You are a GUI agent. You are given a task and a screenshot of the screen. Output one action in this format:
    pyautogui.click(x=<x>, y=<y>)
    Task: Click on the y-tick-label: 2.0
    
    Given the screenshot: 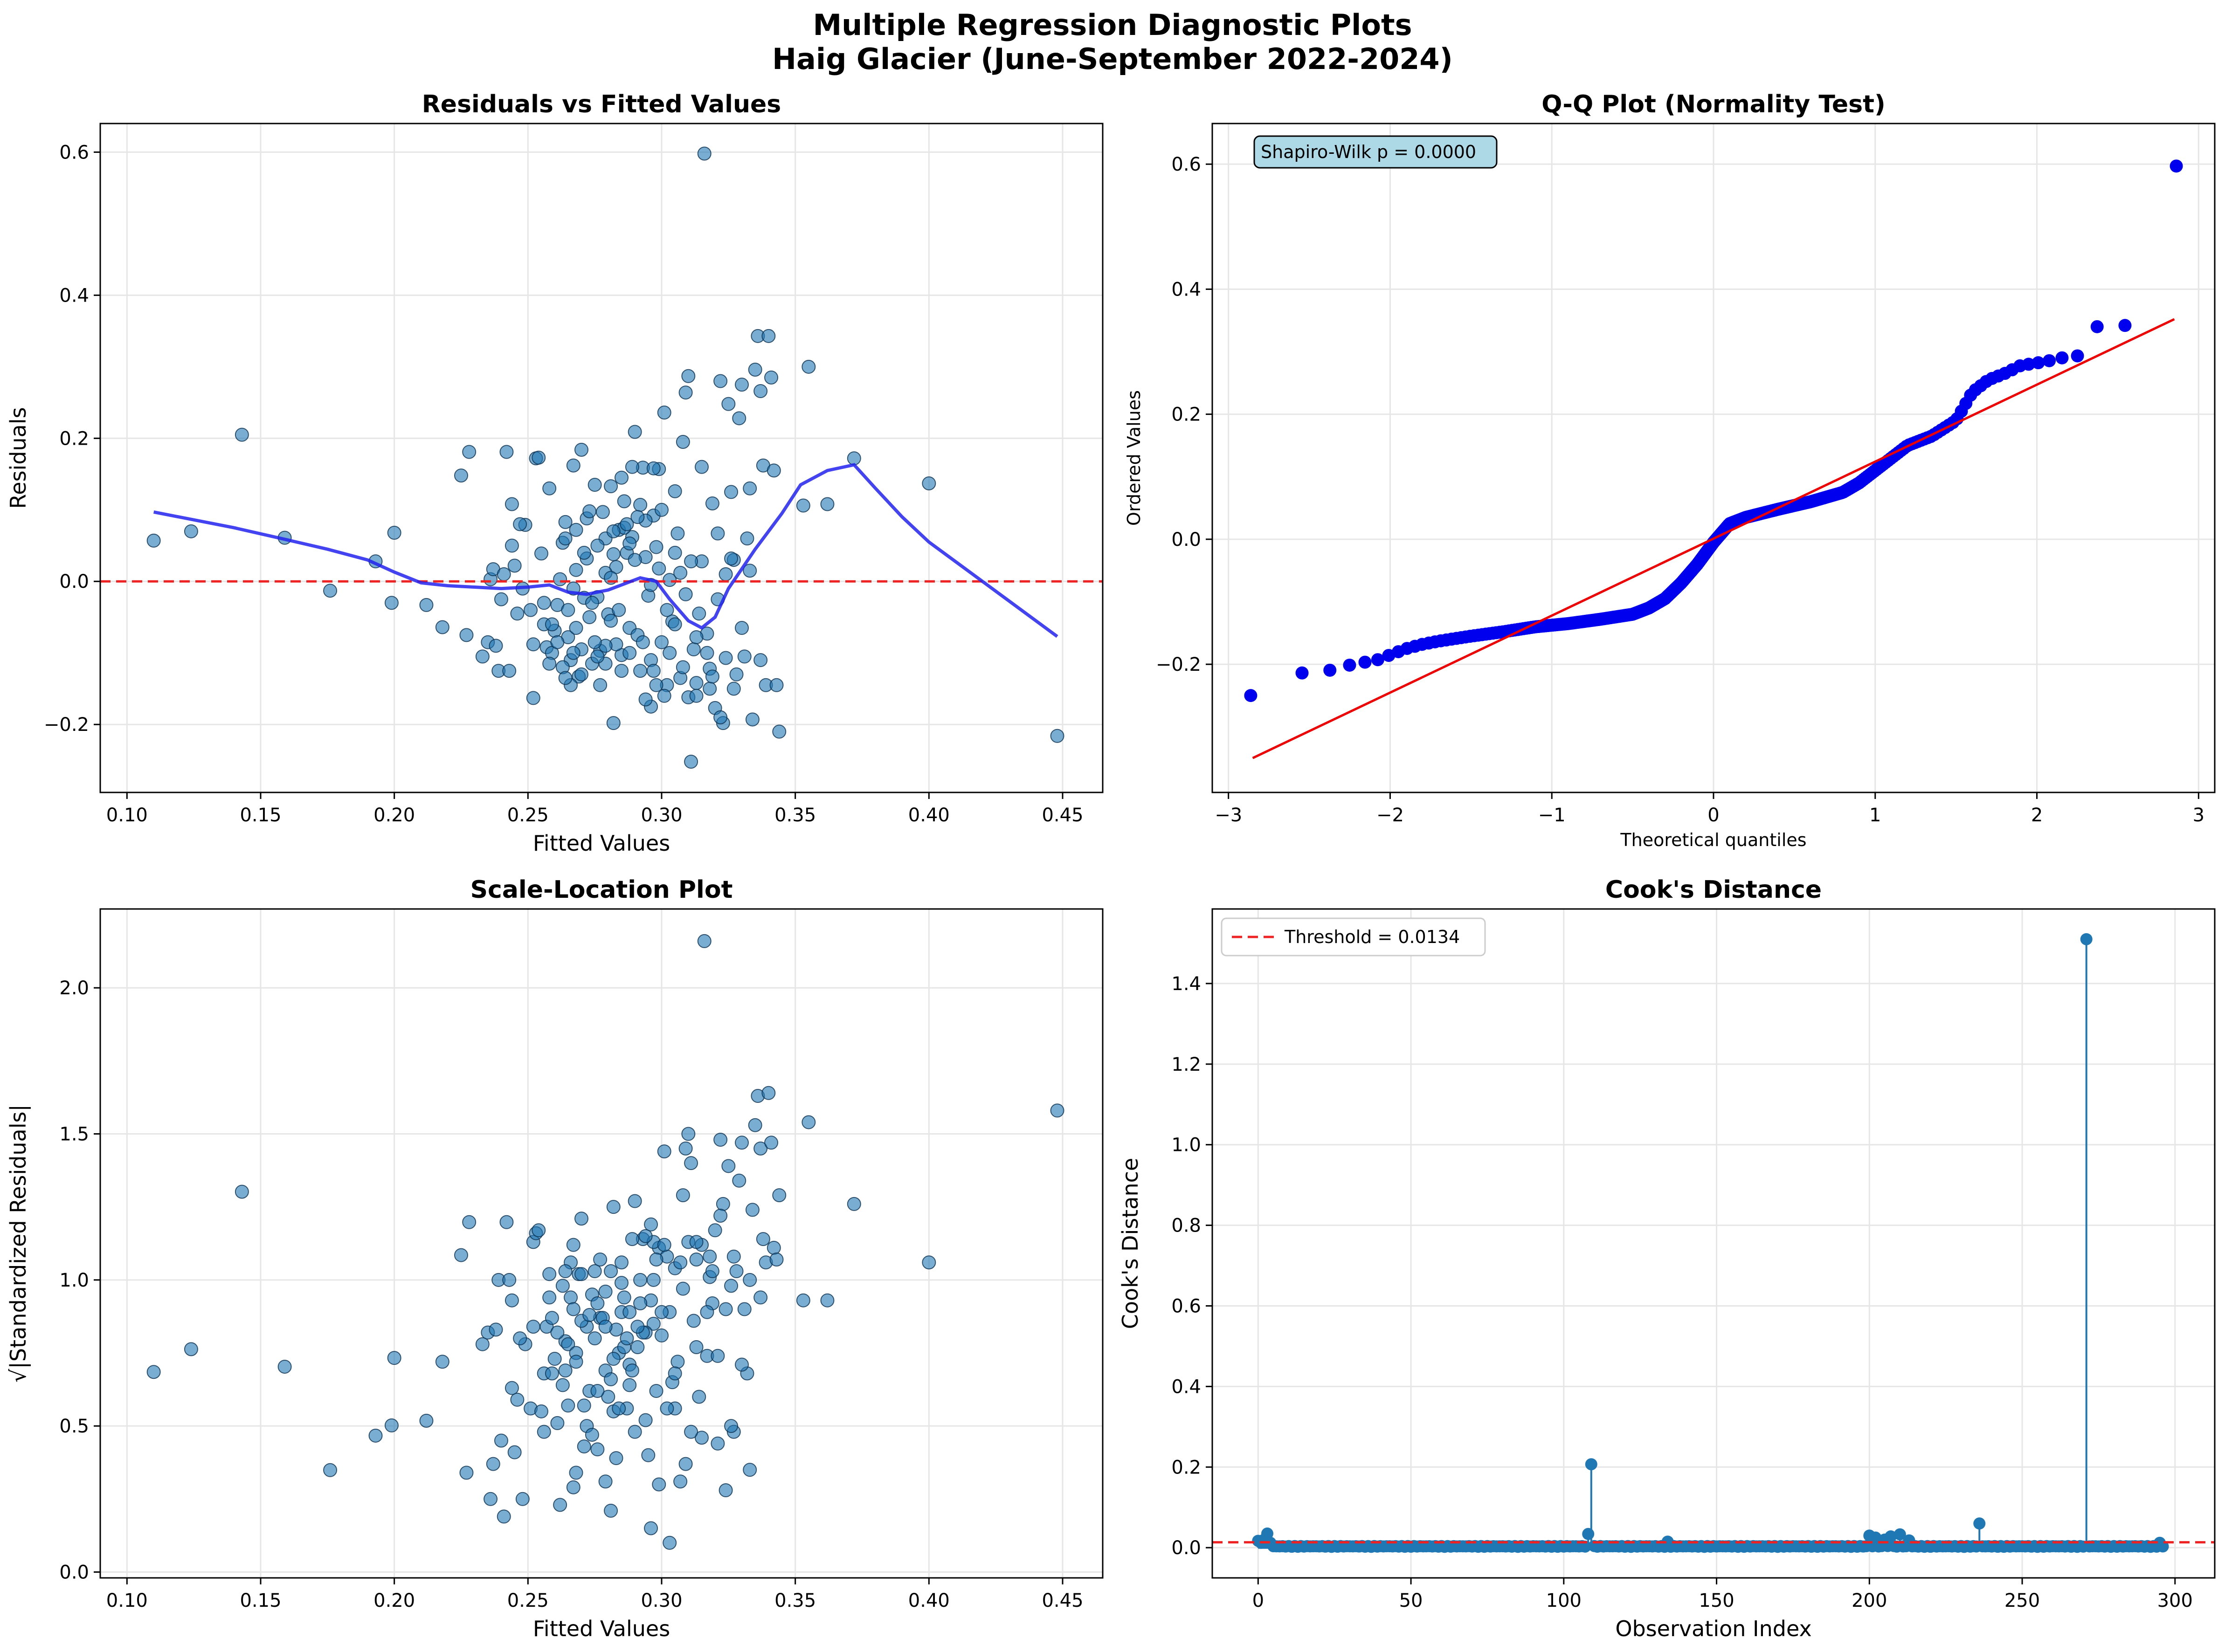 What is the action you would take?
    pyautogui.click(x=74, y=988)
    